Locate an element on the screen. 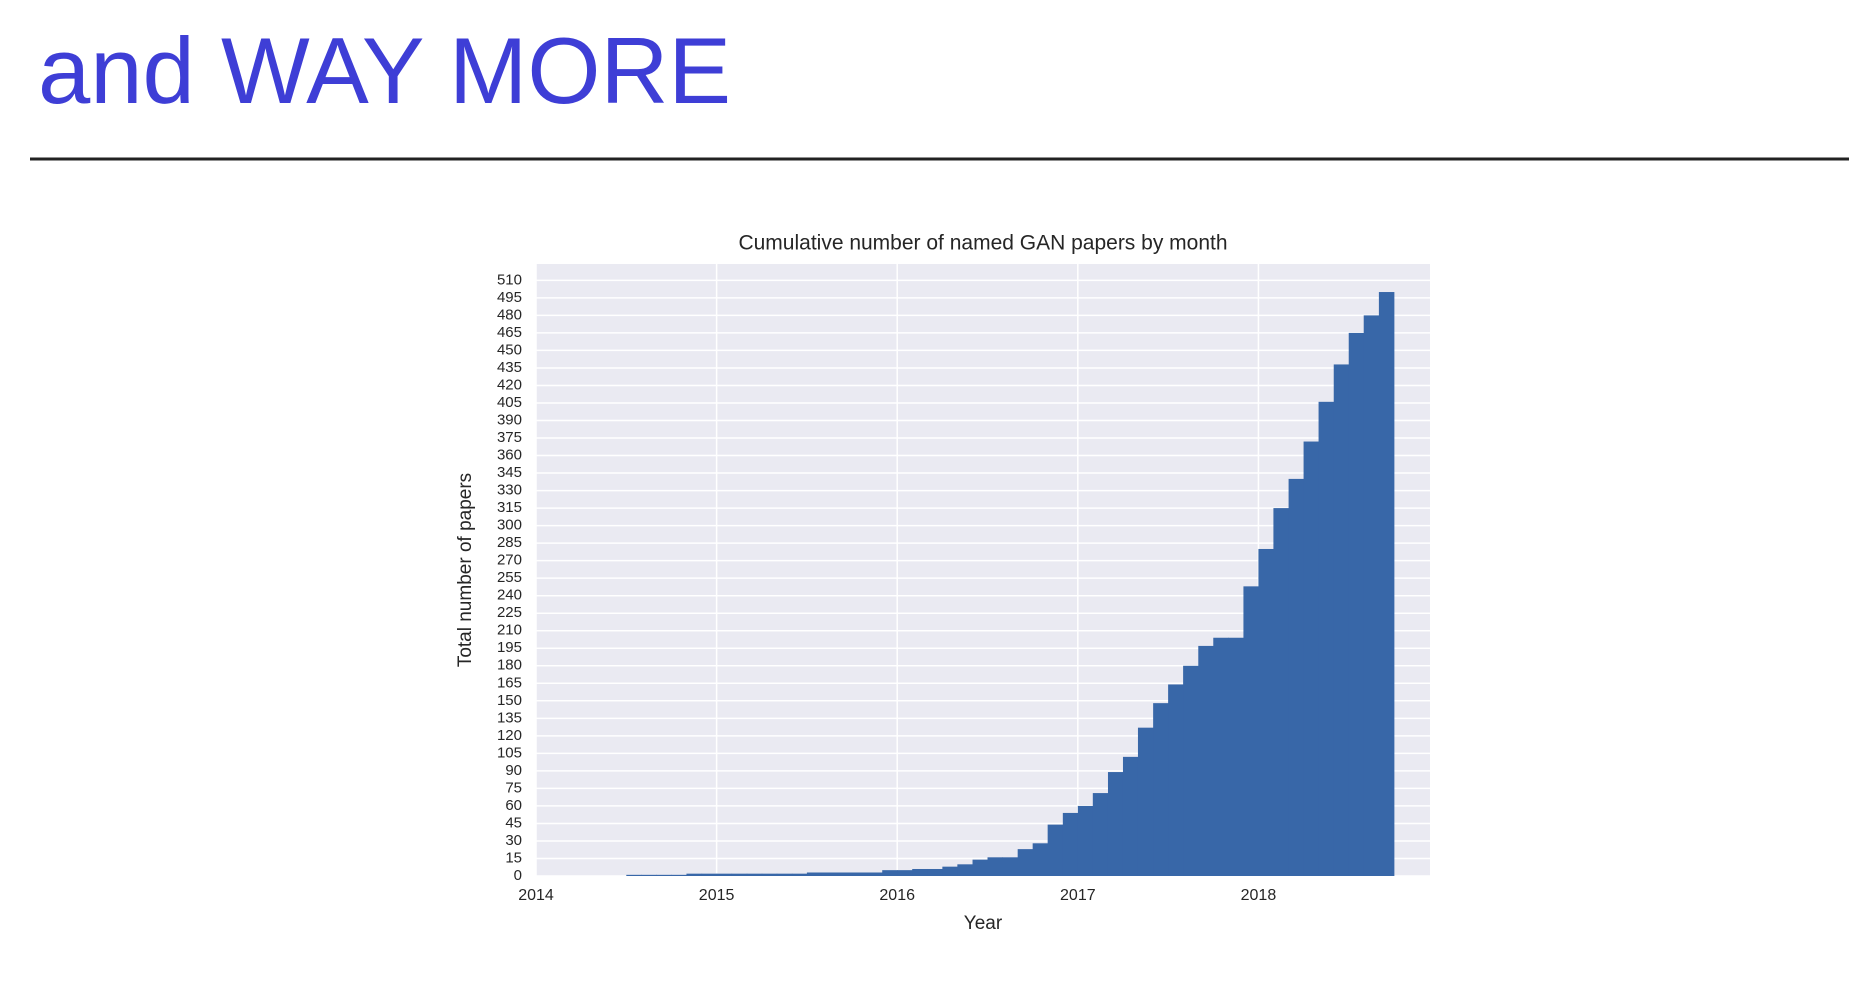 The height and width of the screenshot is (985, 1849). y-tick-label: 330 is located at coordinates (509, 490).